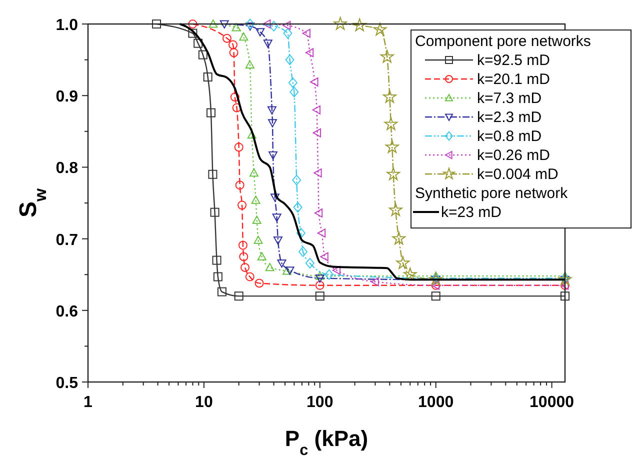 Image resolution: width=632 pixels, height=457 pixels. Describe the element at coordinates (67, 25) in the screenshot. I see `y-tick-label: 1.0` at that location.